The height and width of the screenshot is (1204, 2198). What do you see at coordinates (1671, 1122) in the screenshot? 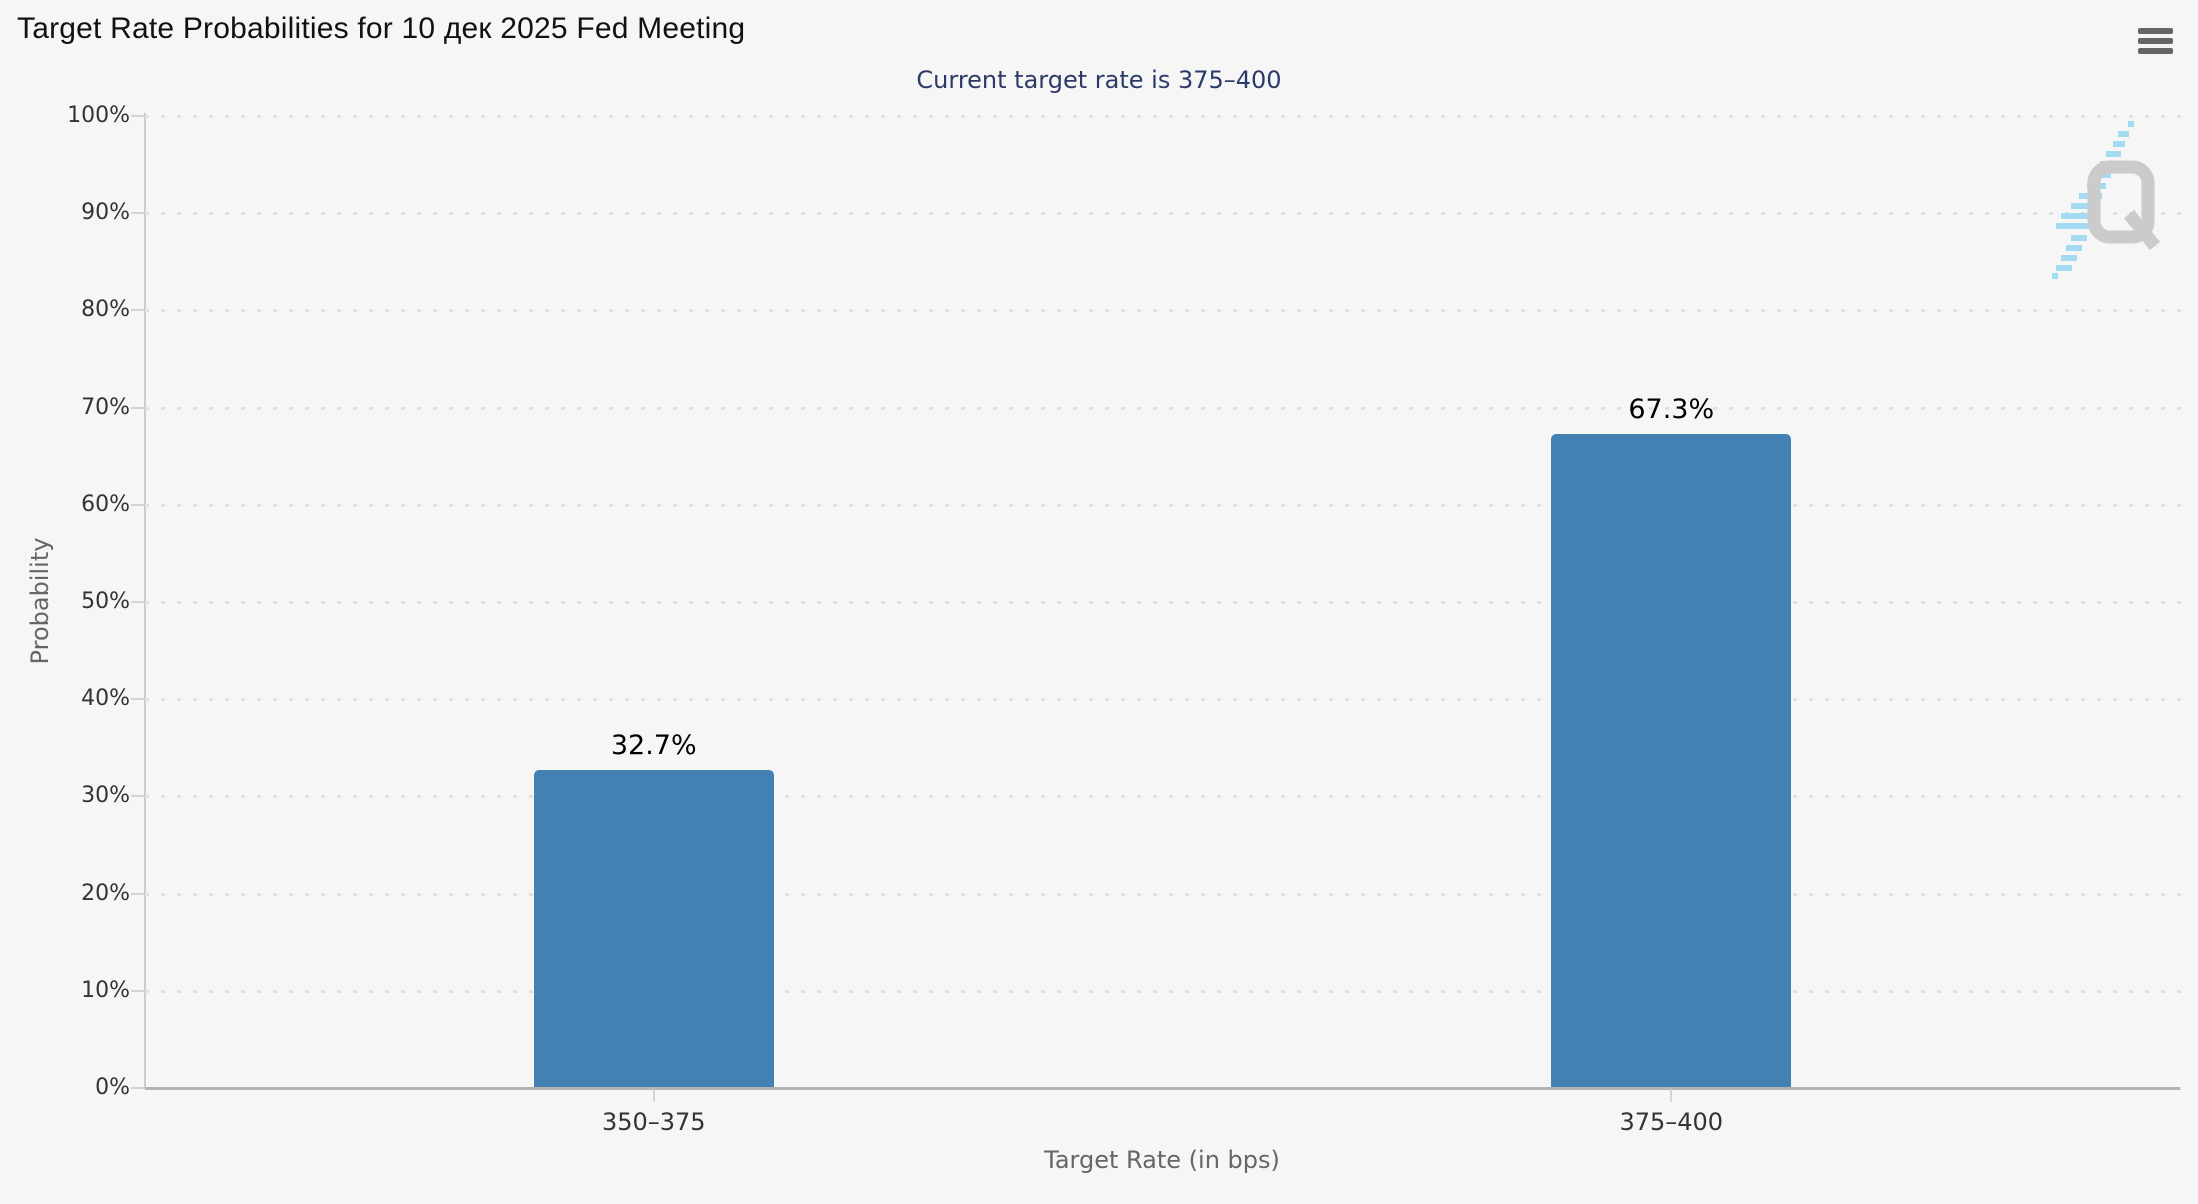
I see `x-axis-label: 375–400` at bounding box center [1671, 1122].